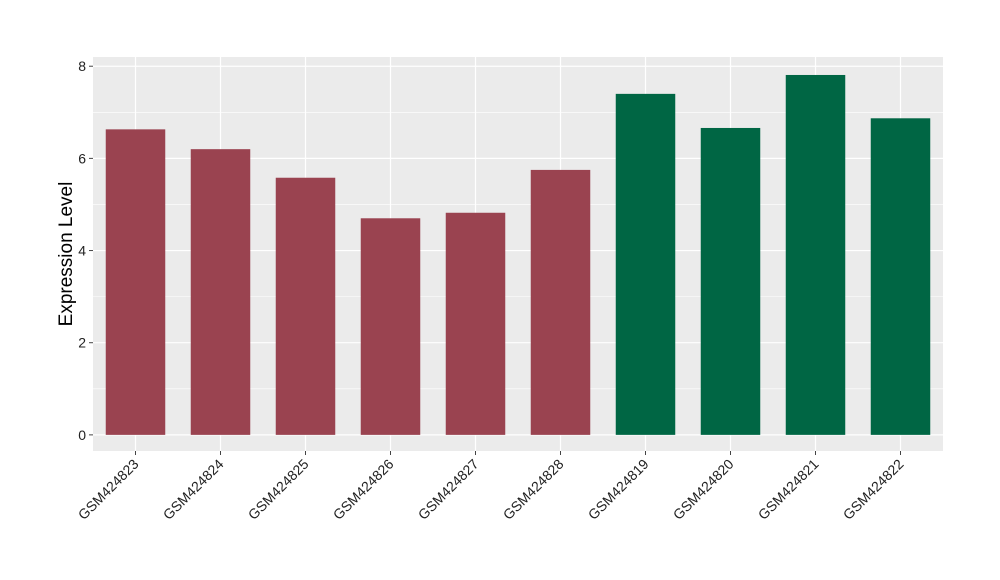 This screenshot has height=580, width=1000. Describe the element at coordinates (533, 489) in the screenshot. I see `x-tick-label: GSM424828` at that location.